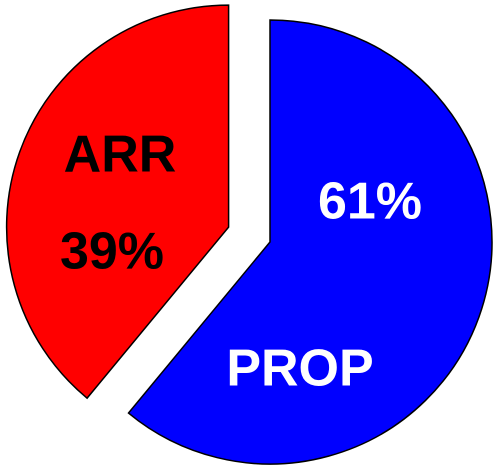 Image resolution: width=493 pixels, height=465 pixels. I want to click on slice-category-label: PROP, so click(299, 369).